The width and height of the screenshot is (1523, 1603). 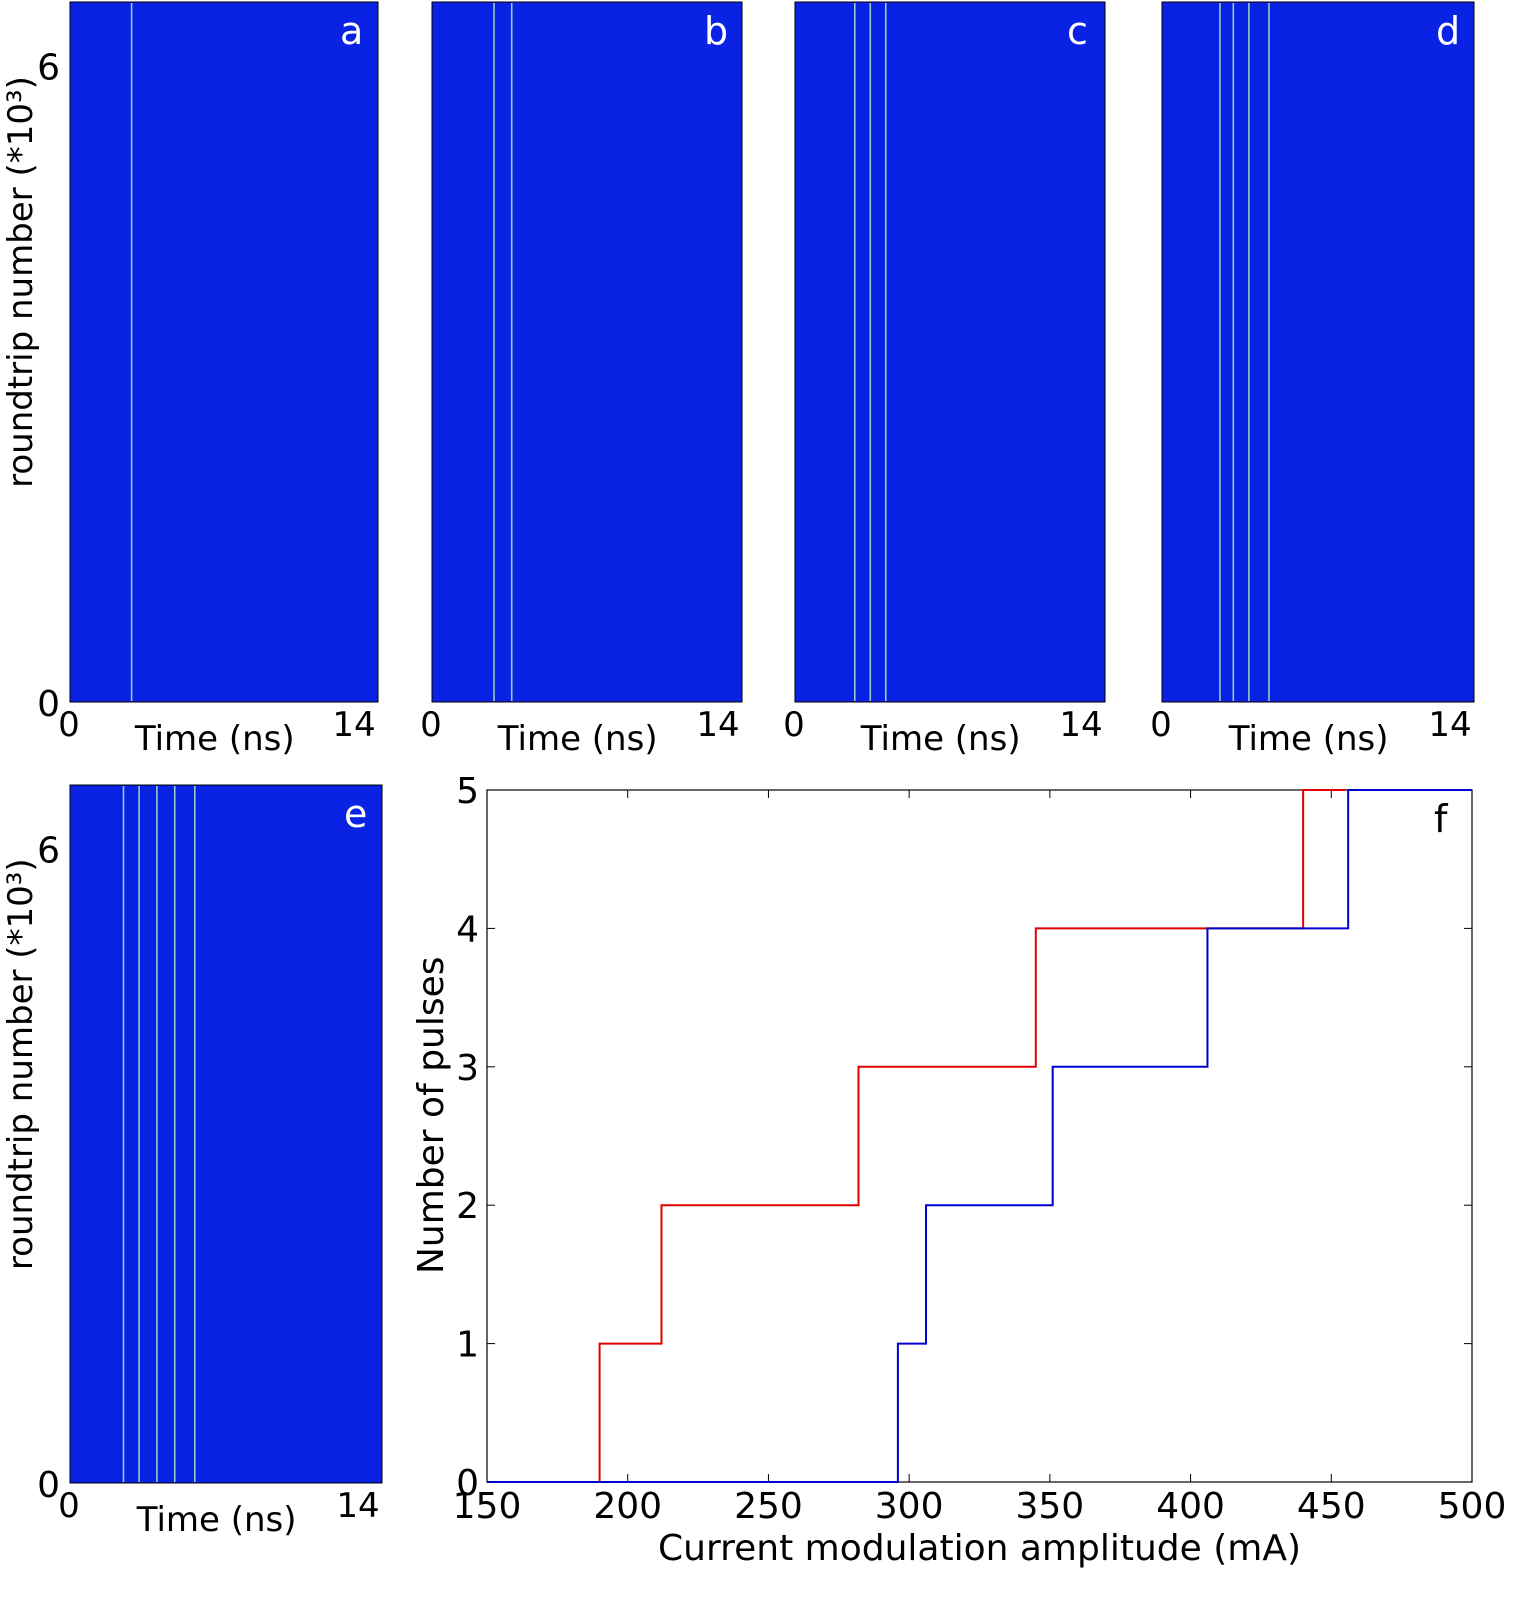 I want to click on x-tick-label: 350, so click(x=1049, y=1506).